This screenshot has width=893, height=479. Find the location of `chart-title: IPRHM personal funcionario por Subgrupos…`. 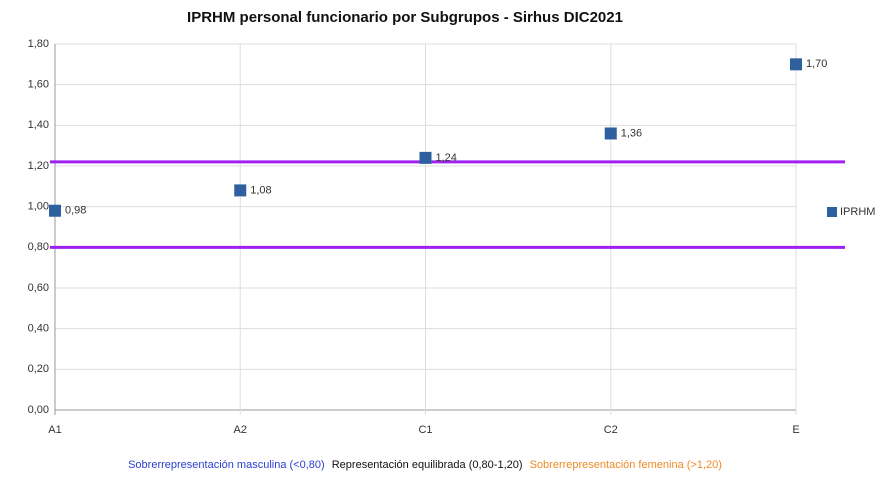

chart-title: IPRHM personal funcionario por Subgrupos… is located at coordinates (405, 17).